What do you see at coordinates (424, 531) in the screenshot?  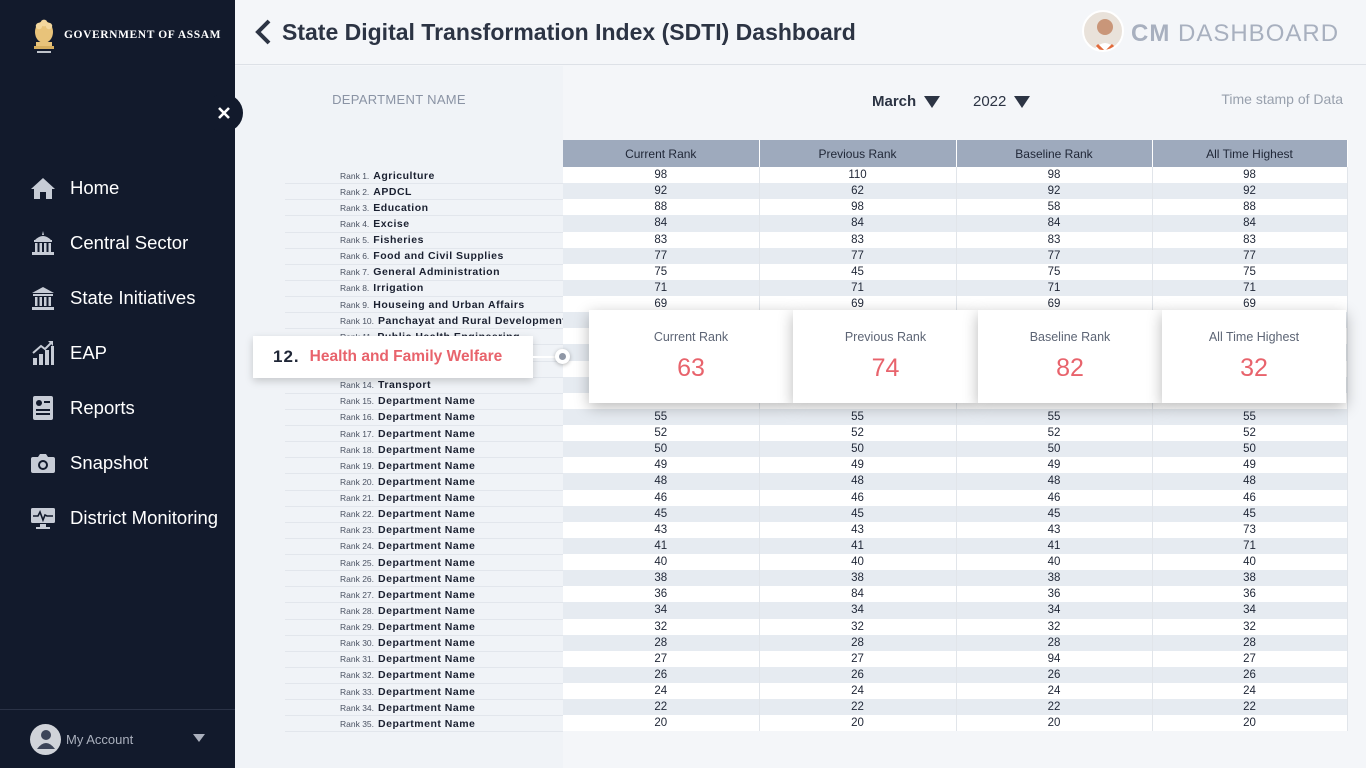 I see `department-row: Rank 23. Department Name` at bounding box center [424, 531].